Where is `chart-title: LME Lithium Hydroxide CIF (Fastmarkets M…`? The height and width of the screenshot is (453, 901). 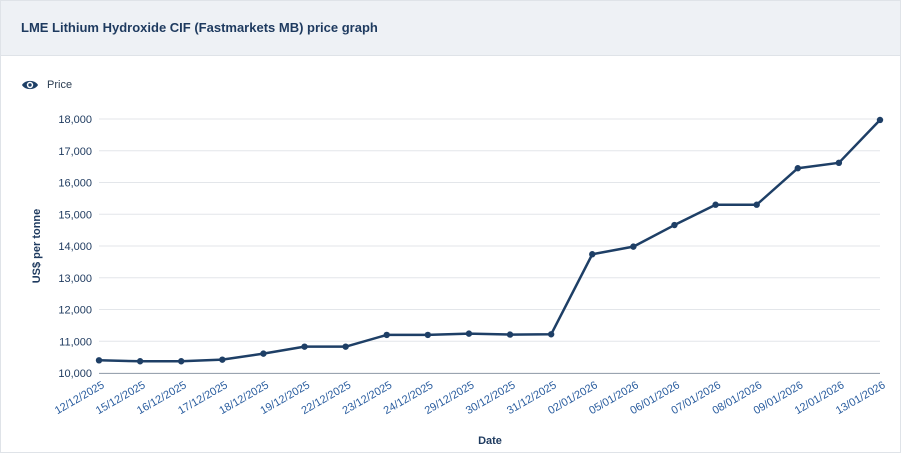 chart-title: LME Lithium Hydroxide CIF (Fastmarkets M… is located at coordinates (199, 27).